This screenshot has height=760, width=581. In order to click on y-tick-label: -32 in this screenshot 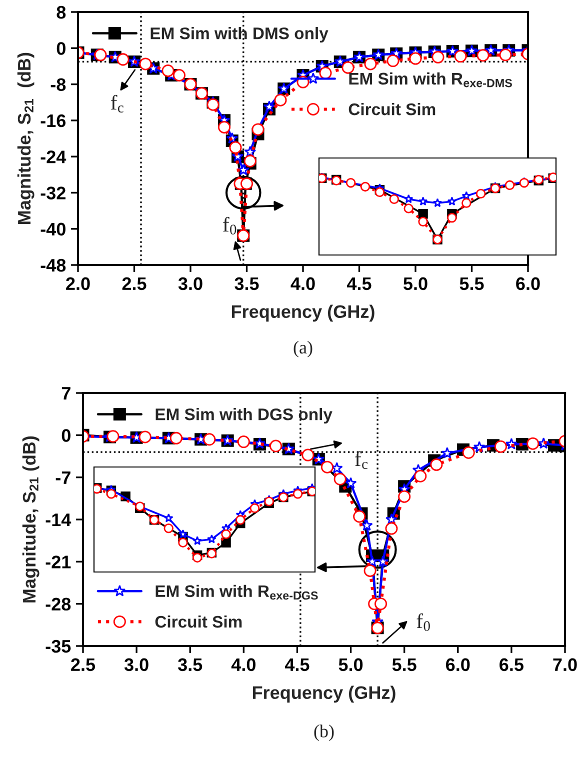, I will do `click(53, 193)`.